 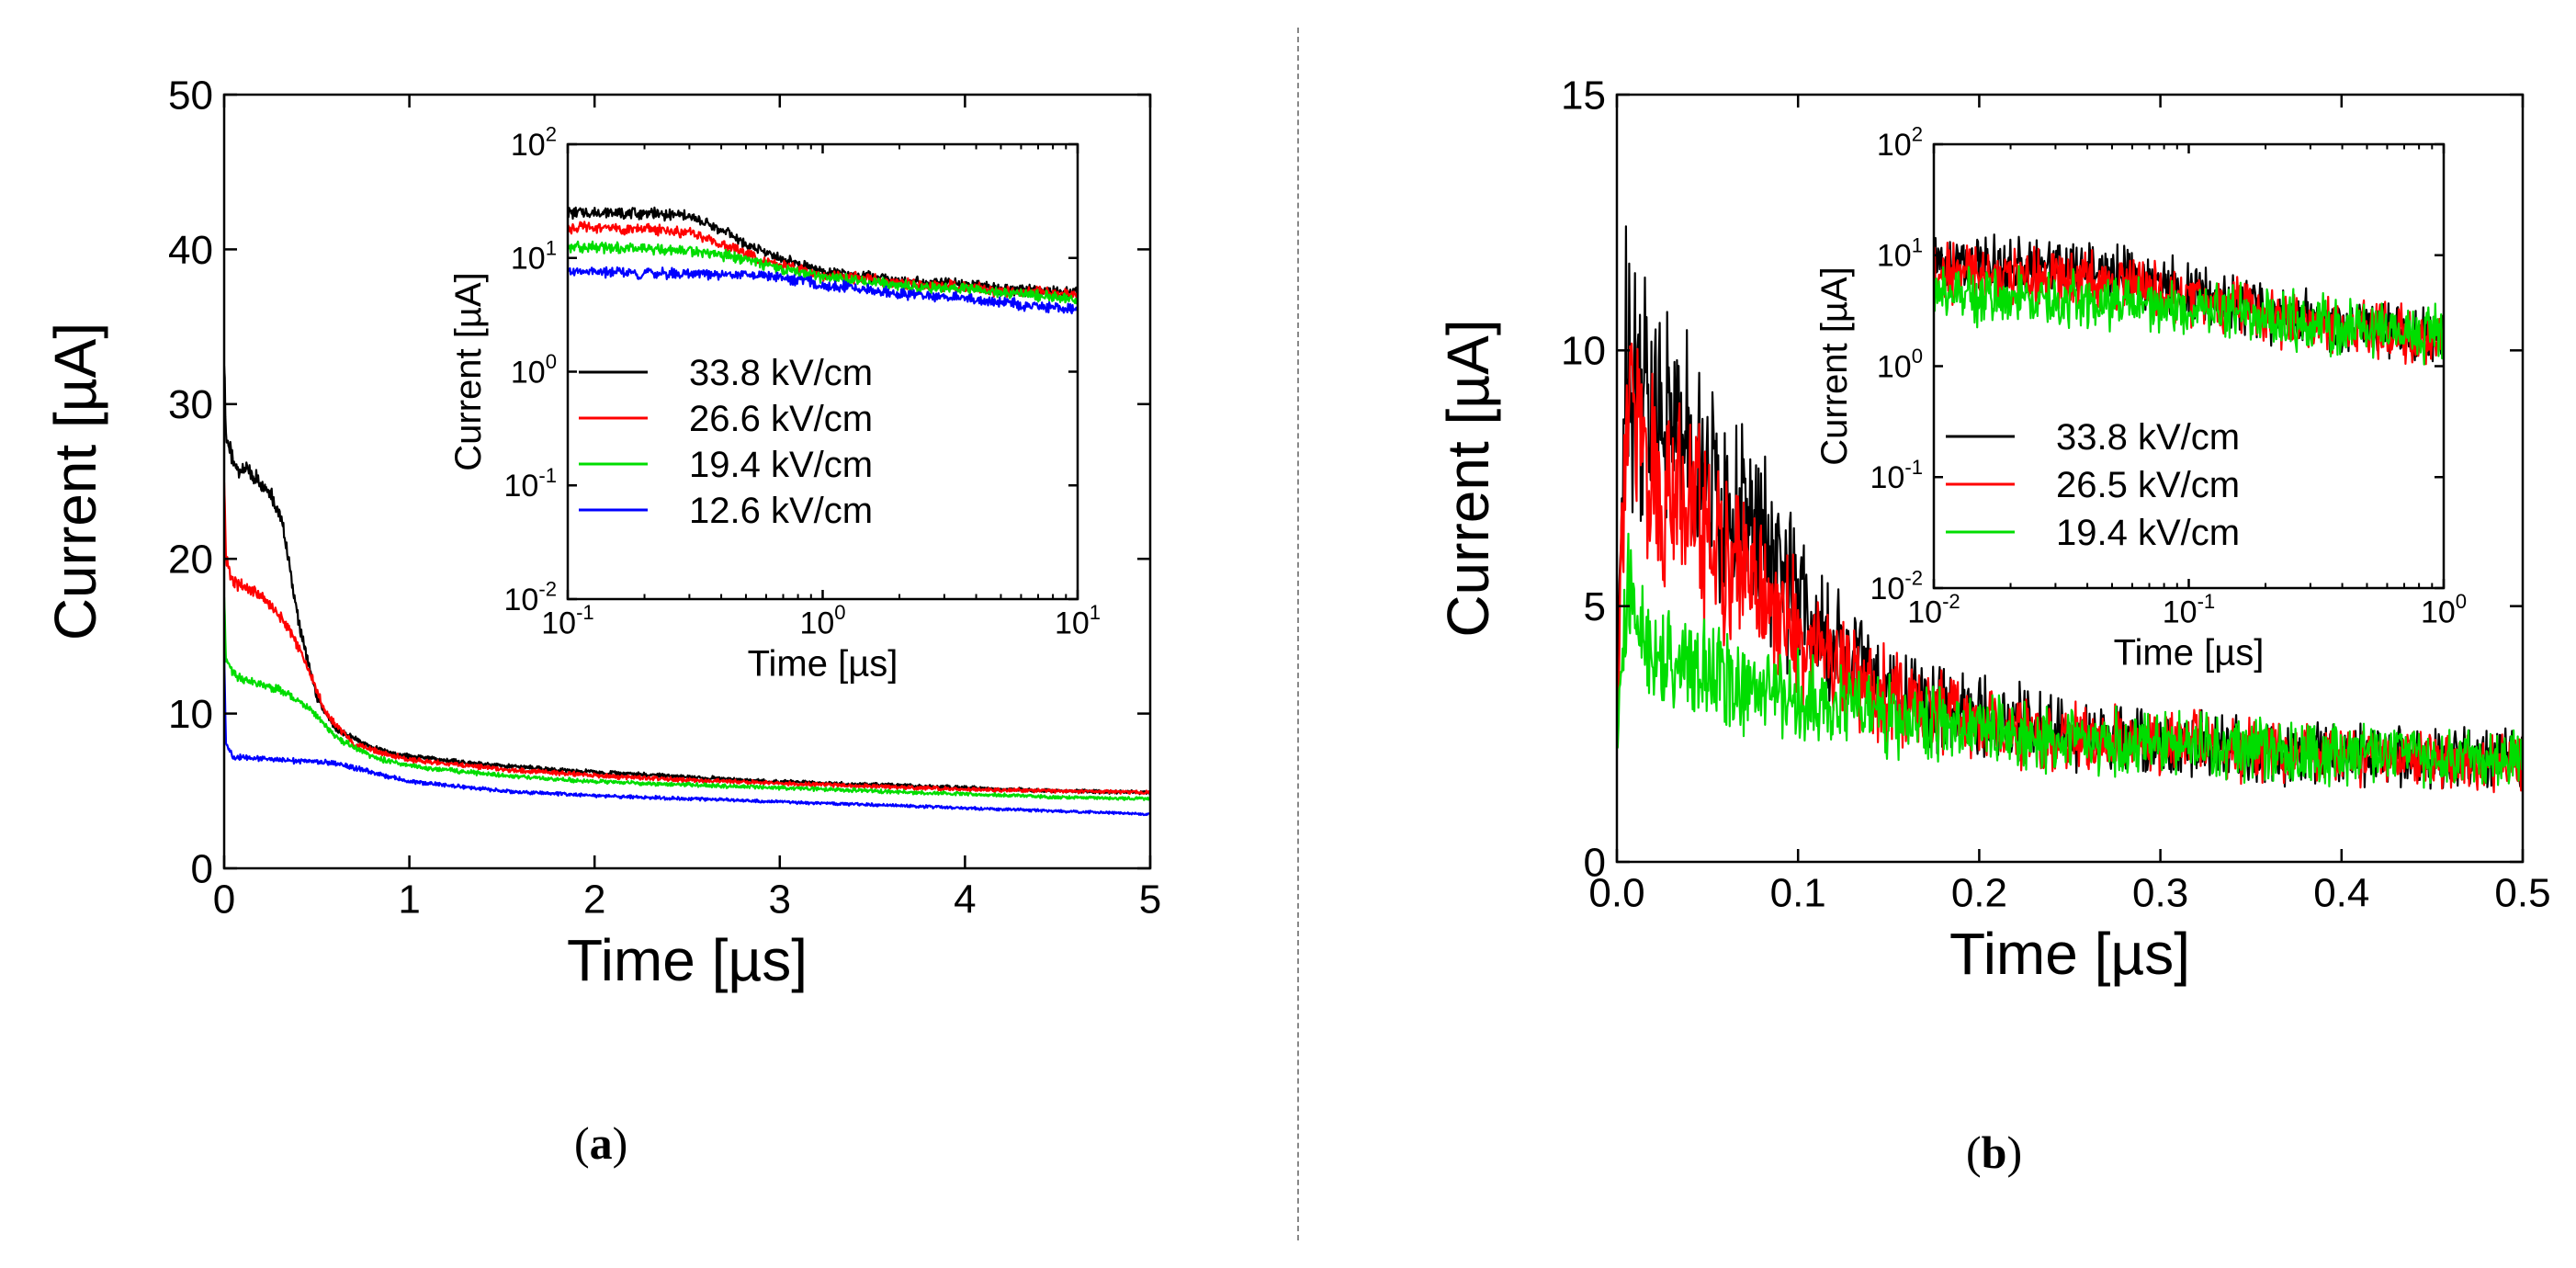 I want to click on legend: 33.8 kV/cm 26.5 kV/cm 19.4 kV/cm, so click(x=2093, y=485).